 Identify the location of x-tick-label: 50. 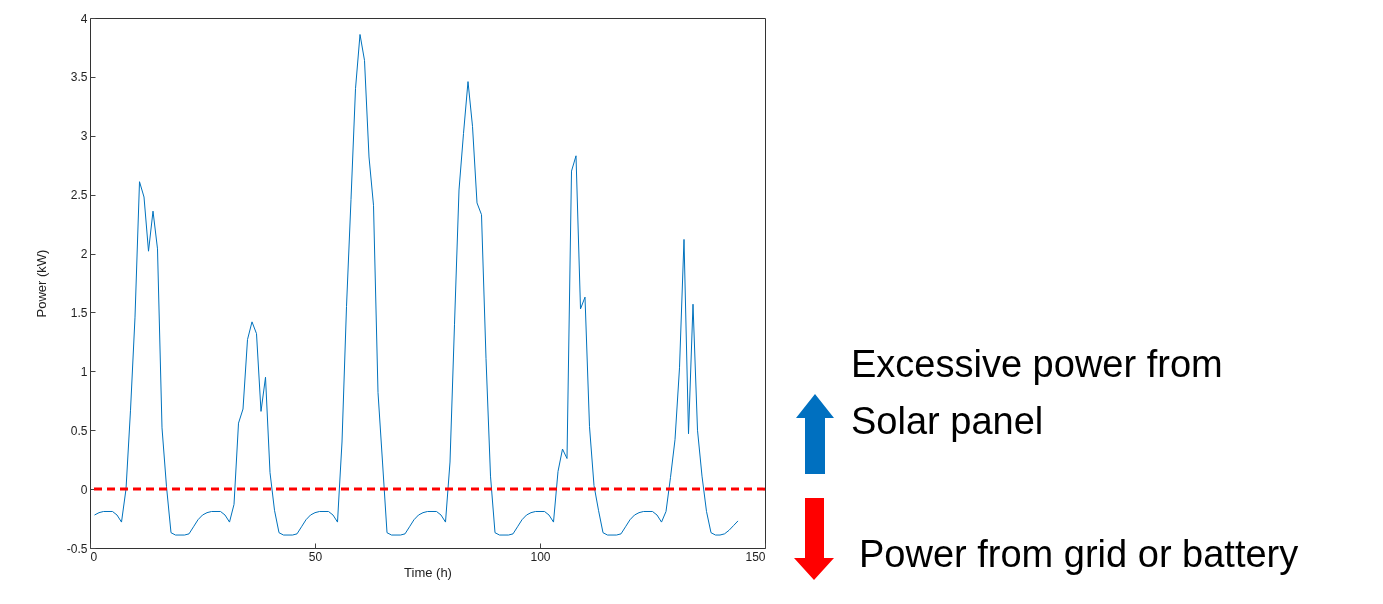
(315, 556).